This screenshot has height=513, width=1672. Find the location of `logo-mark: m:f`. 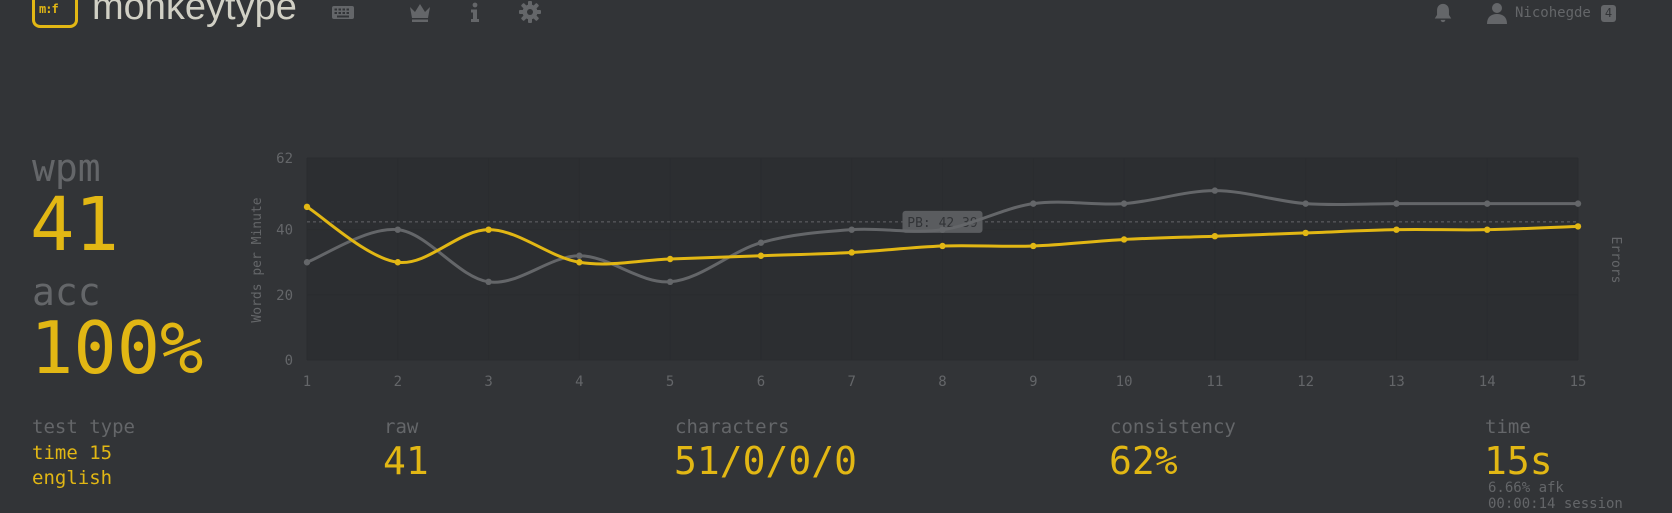

logo-mark: m:f is located at coordinates (49, 9).